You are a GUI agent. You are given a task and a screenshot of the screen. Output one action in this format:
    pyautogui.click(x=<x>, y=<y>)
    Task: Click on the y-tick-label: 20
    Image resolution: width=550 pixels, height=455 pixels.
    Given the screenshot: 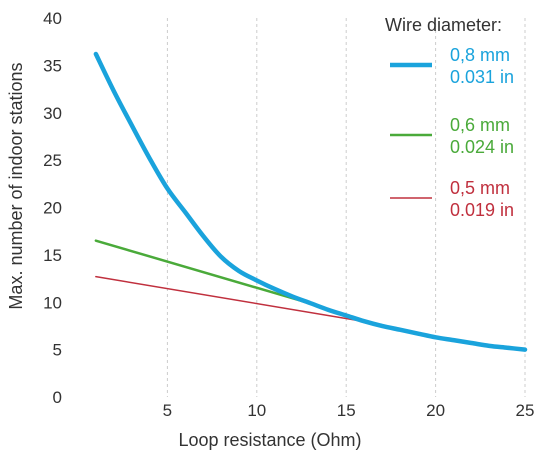 What is the action you would take?
    pyautogui.click(x=52, y=208)
    